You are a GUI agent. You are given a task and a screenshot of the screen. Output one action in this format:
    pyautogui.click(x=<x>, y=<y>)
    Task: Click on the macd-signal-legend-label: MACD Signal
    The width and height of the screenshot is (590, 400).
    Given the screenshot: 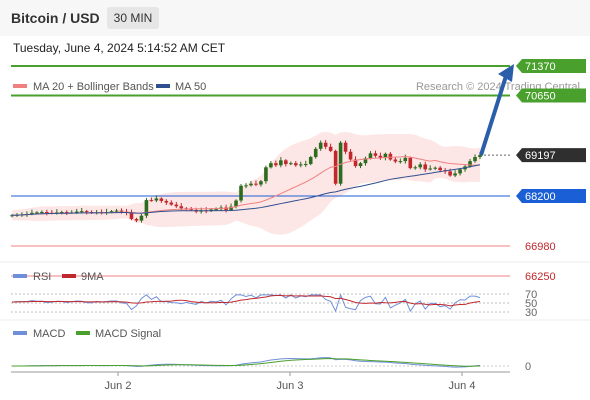 What is the action you would take?
    pyautogui.click(x=128, y=334)
    